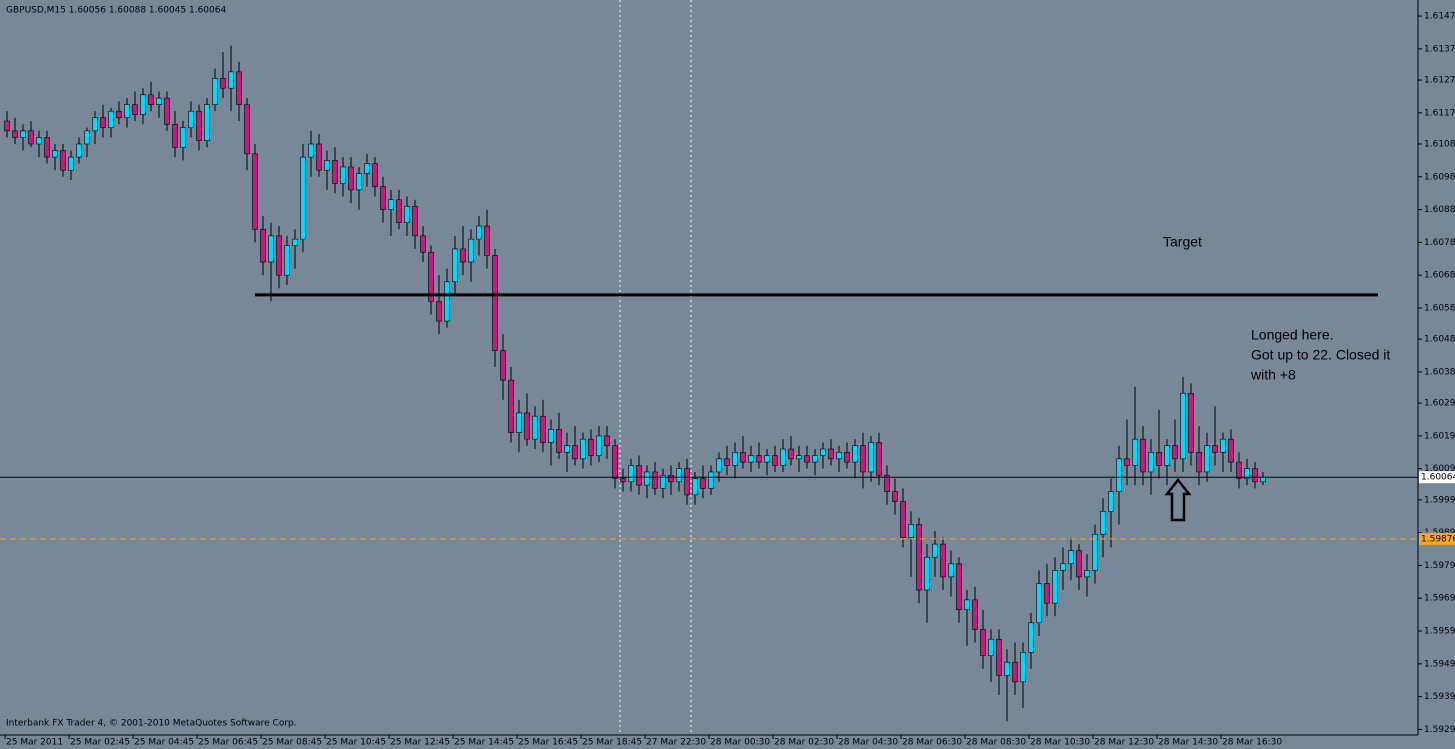 The height and width of the screenshot is (749, 1455). What do you see at coordinates (868, 743) in the screenshot?
I see `x-tick-label: 28 Mar 04:30` at bounding box center [868, 743].